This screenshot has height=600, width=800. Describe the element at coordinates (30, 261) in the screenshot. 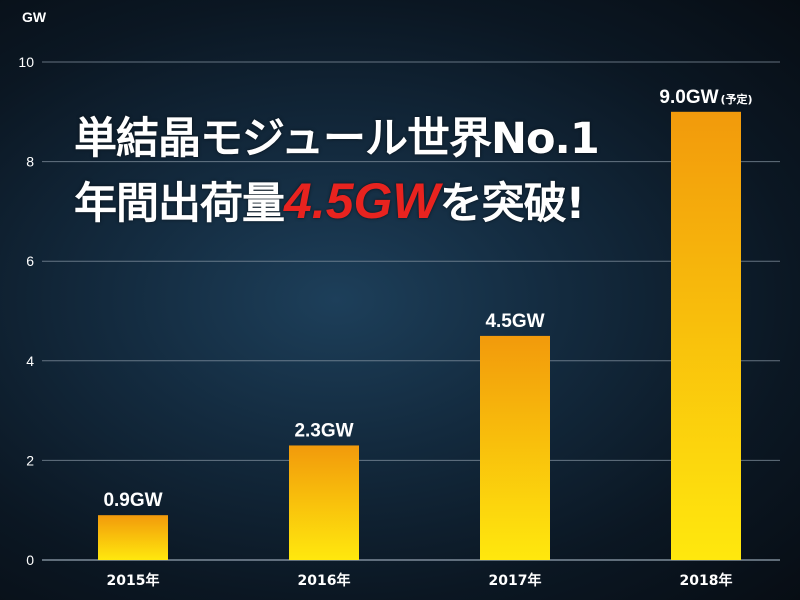

I see `y-tick-label: 6` at that location.